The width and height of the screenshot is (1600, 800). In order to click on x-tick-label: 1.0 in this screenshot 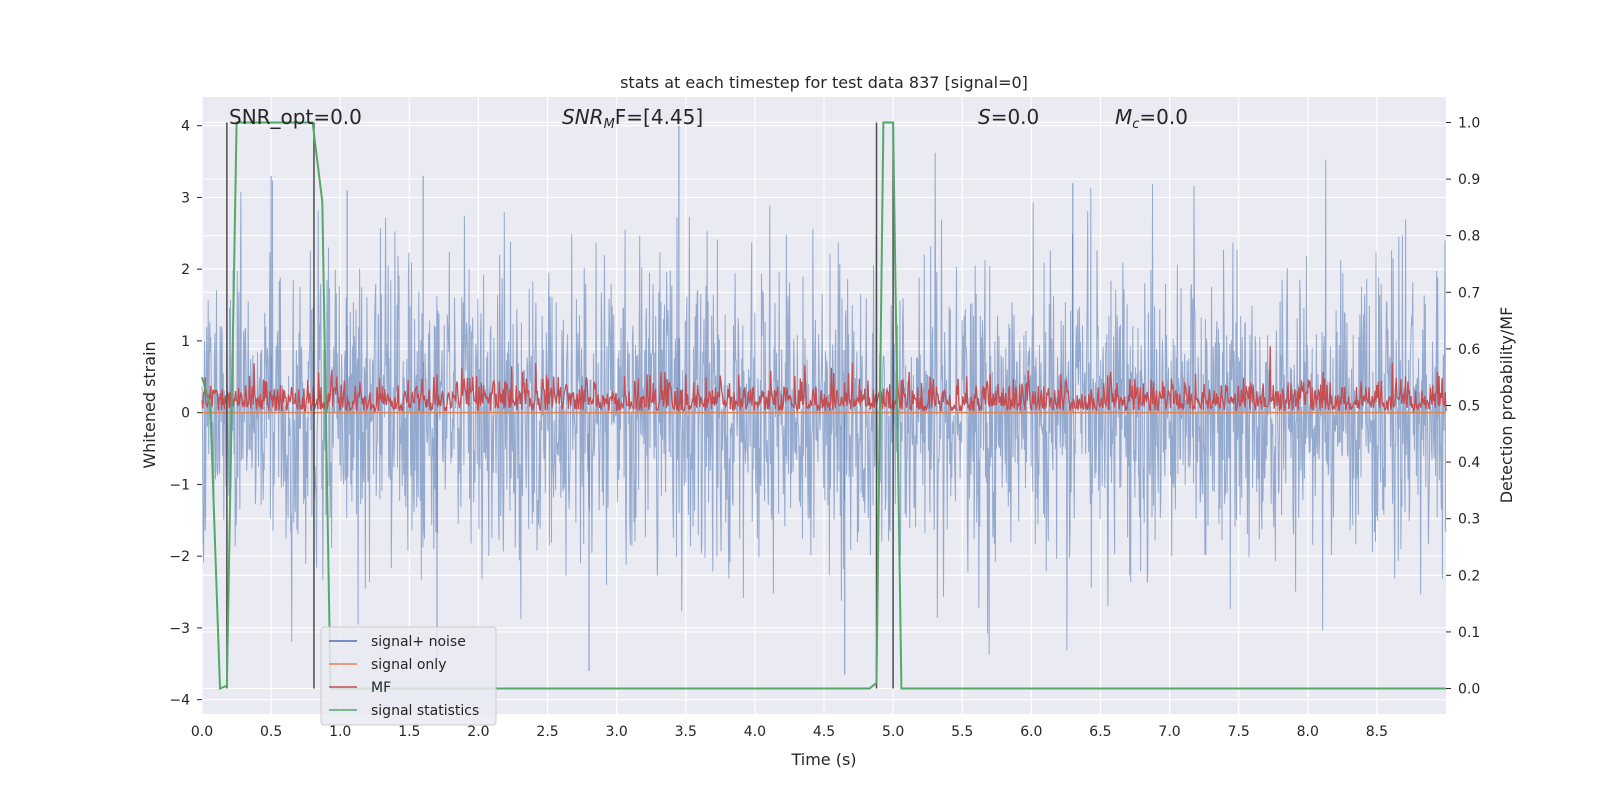, I will do `click(340, 732)`.